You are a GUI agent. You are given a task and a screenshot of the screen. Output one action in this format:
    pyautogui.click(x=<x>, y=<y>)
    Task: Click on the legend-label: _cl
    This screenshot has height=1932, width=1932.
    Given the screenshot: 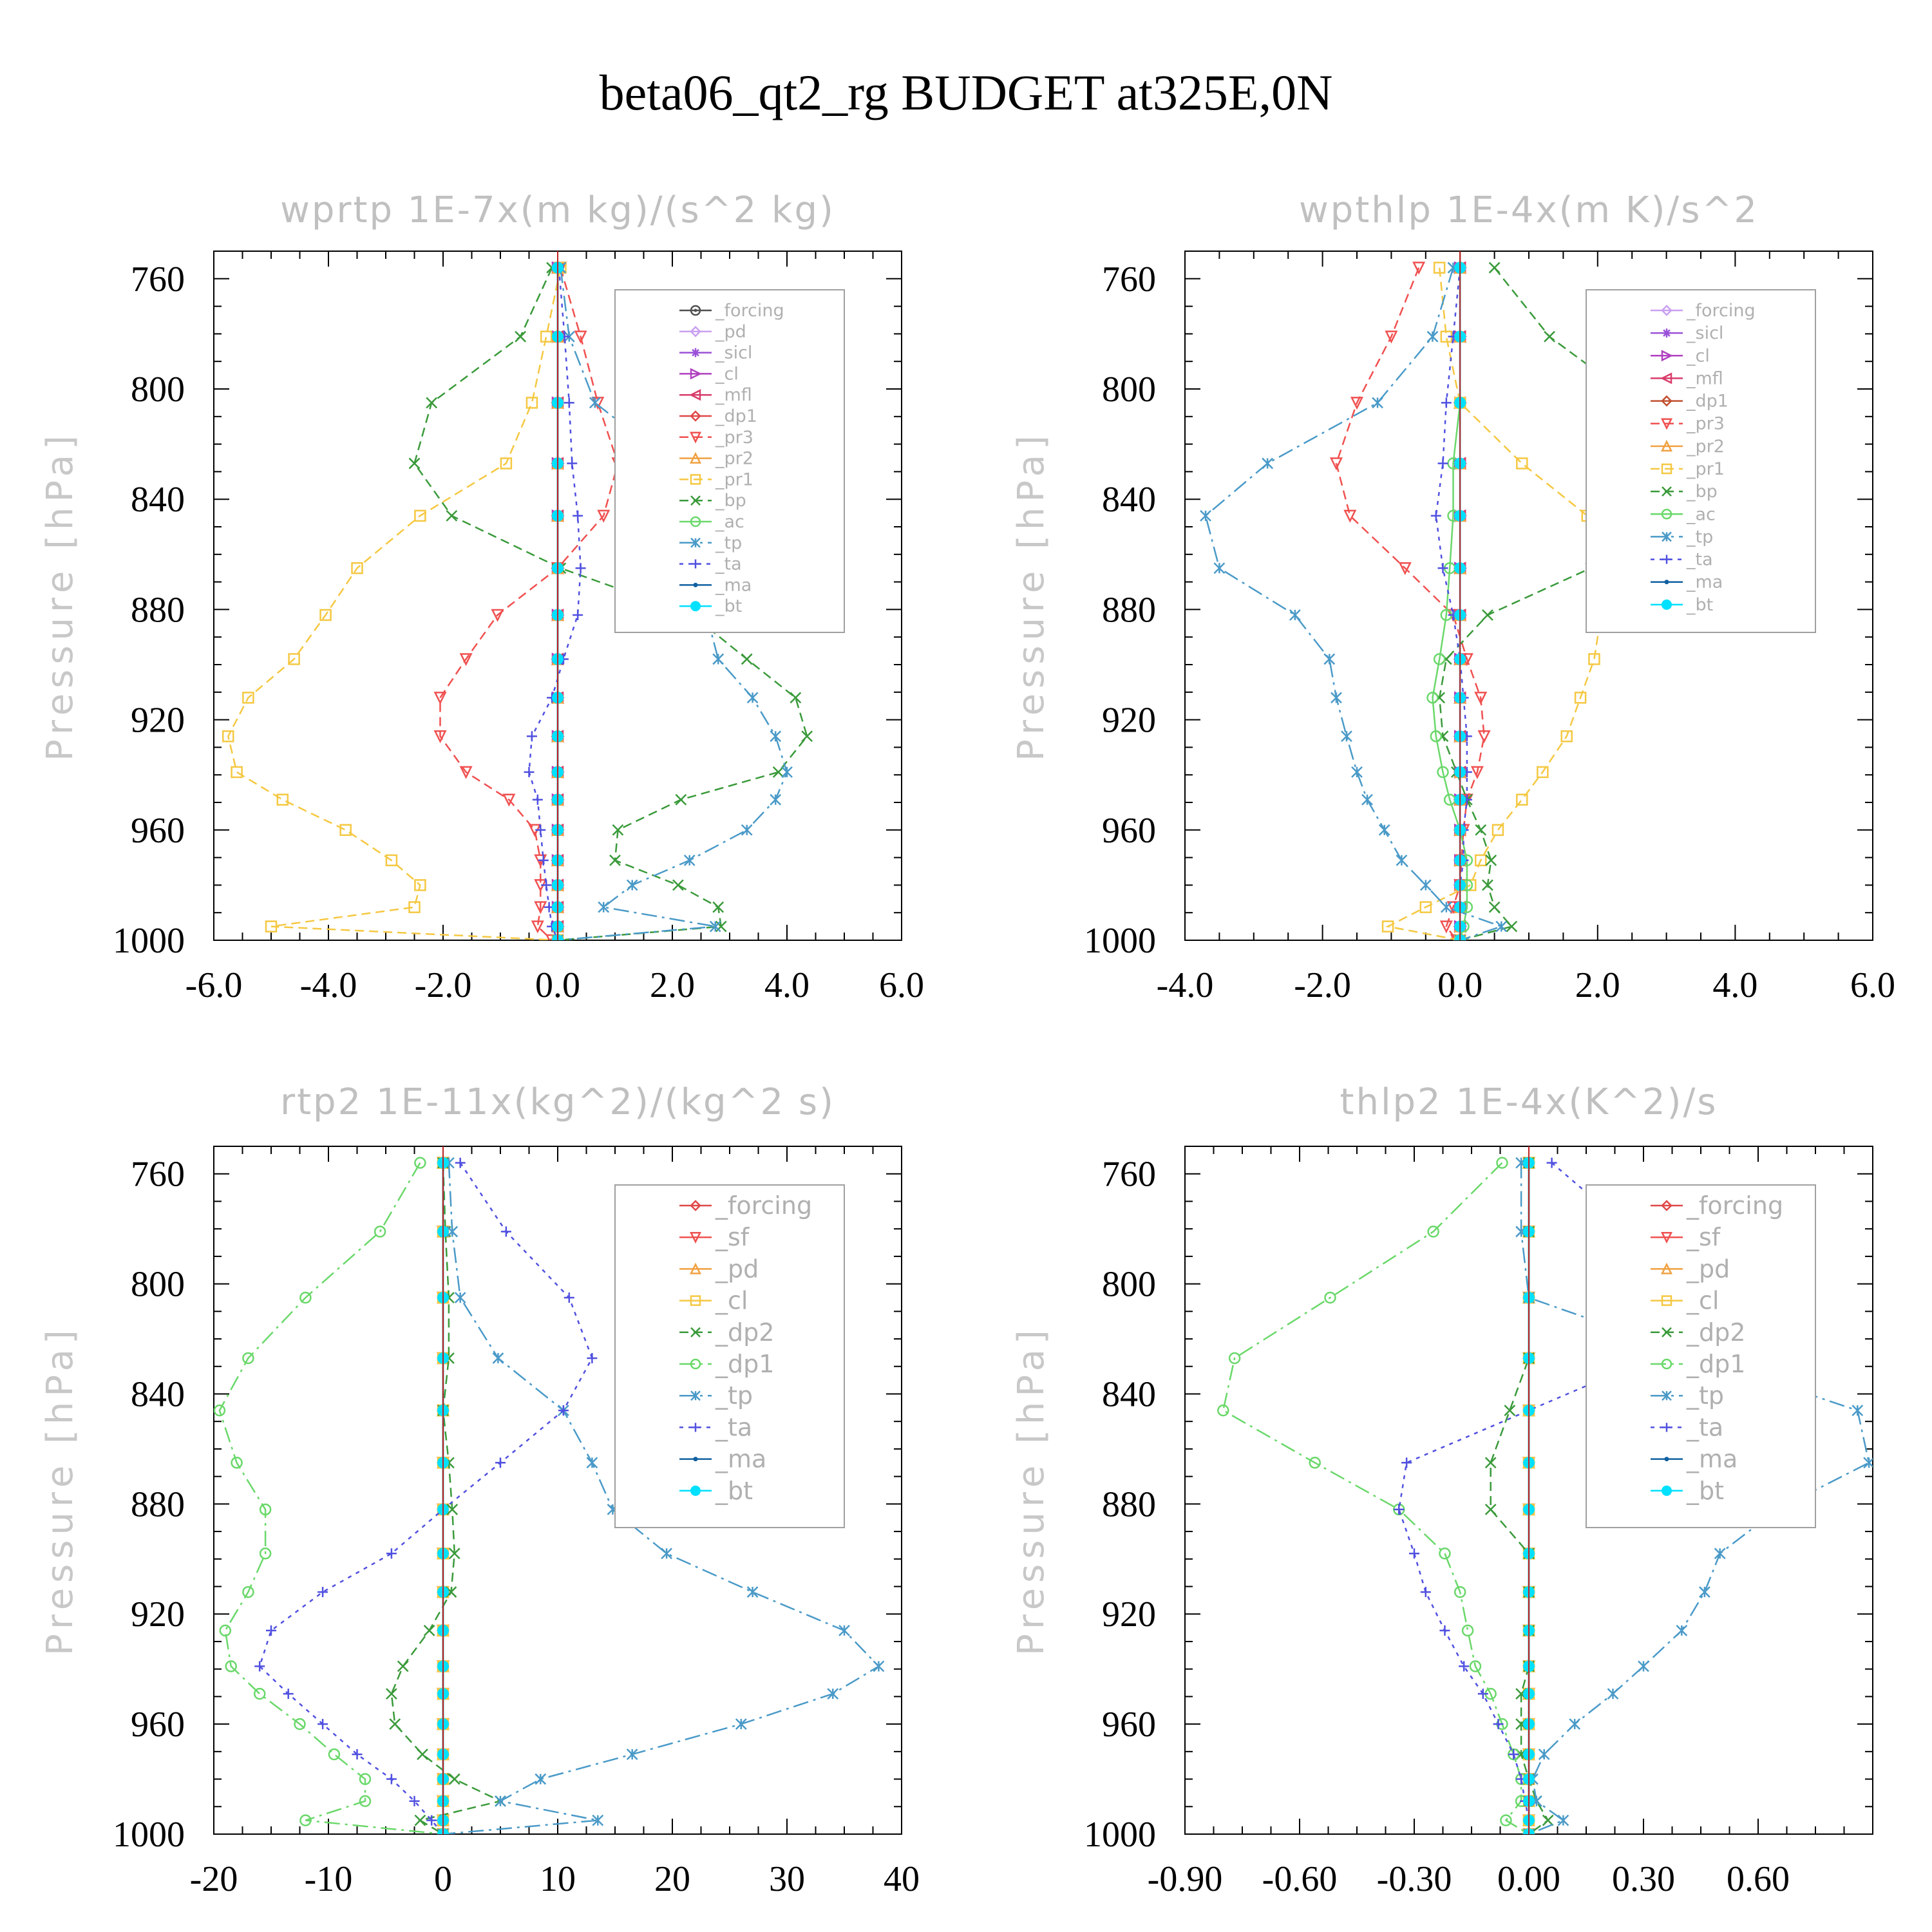 What is the action you would take?
    pyautogui.click(x=727, y=374)
    